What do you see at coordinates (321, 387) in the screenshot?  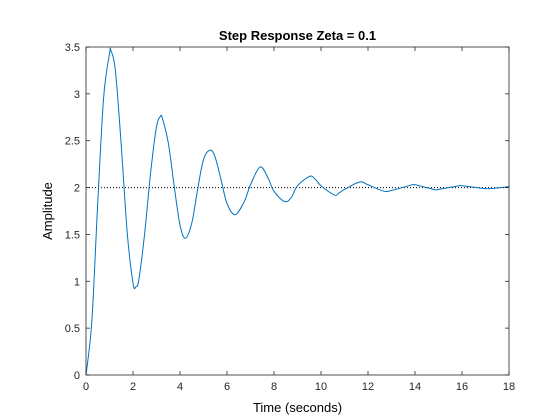 I see `x-tick-label: 10` at bounding box center [321, 387].